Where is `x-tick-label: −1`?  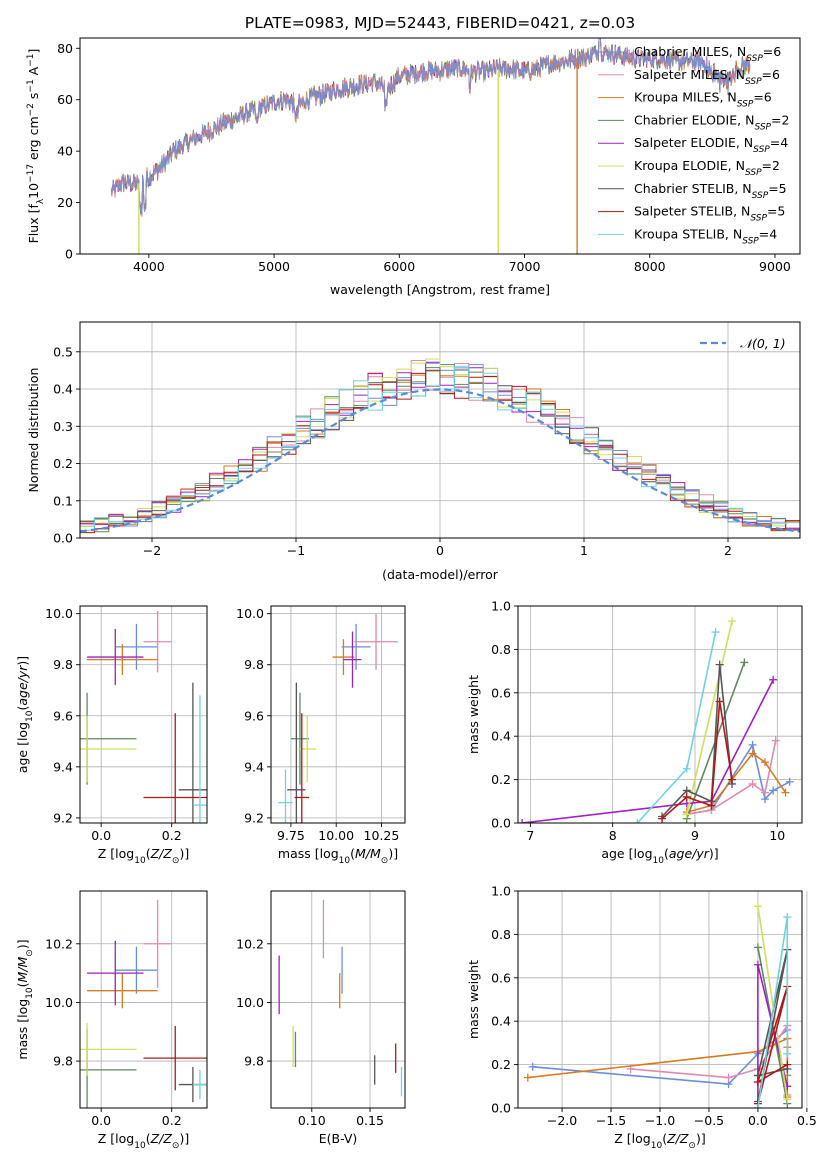 x-tick-label: −1 is located at coordinates (296, 550).